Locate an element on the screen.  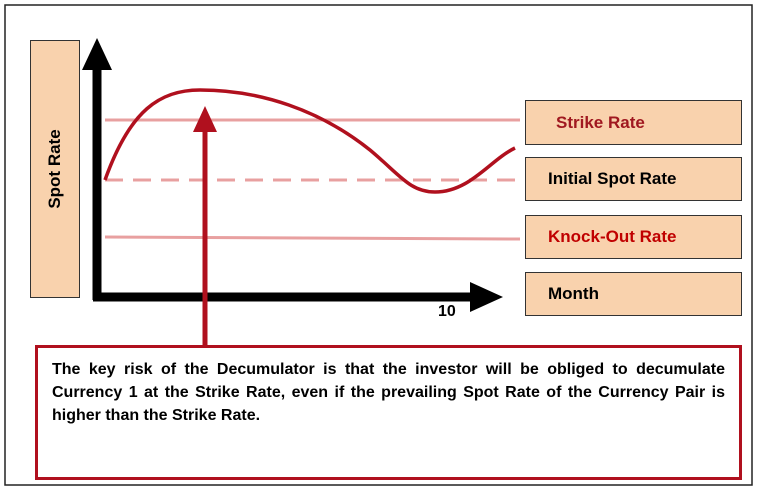
y-axis-box: Spot Rate is located at coordinates (55, 169).